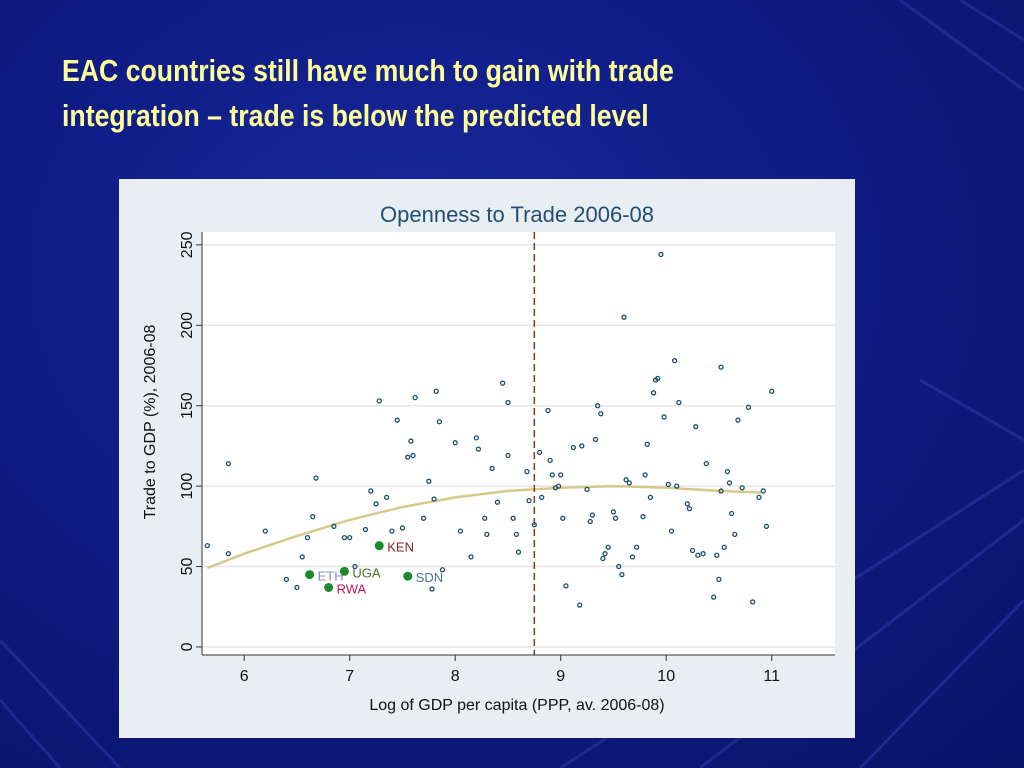 This screenshot has height=768, width=1024. What do you see at coordinates (484, 527) in the screenshot?
I see `fit-line` at bounding box center [484, 527].